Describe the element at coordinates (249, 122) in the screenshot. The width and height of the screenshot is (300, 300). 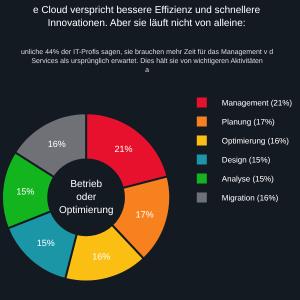
I see `legend-label: Planung (17%)` at that location.